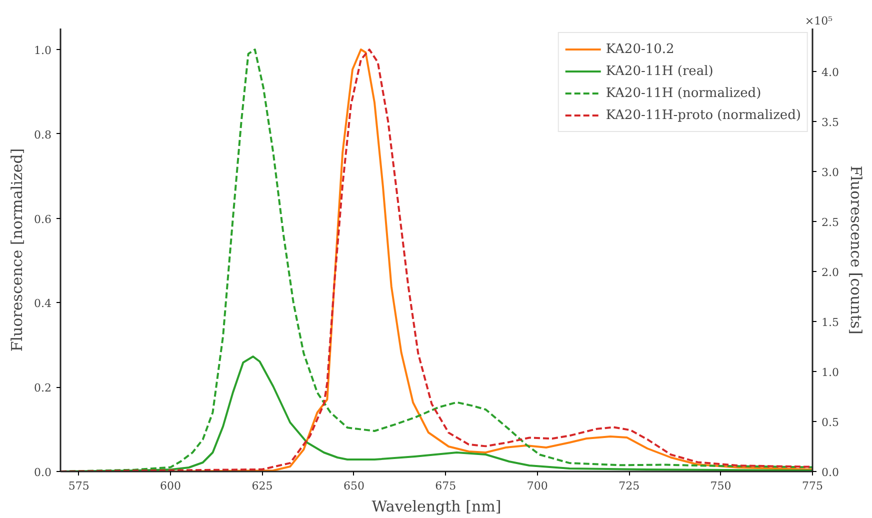 Image resolution: width=872 pixels, height=518 pixels. What do you see at coordinates (830, 172) in the screenshot?
I see `y2-tick-label: 3.0` at bounding box center [830, 172].